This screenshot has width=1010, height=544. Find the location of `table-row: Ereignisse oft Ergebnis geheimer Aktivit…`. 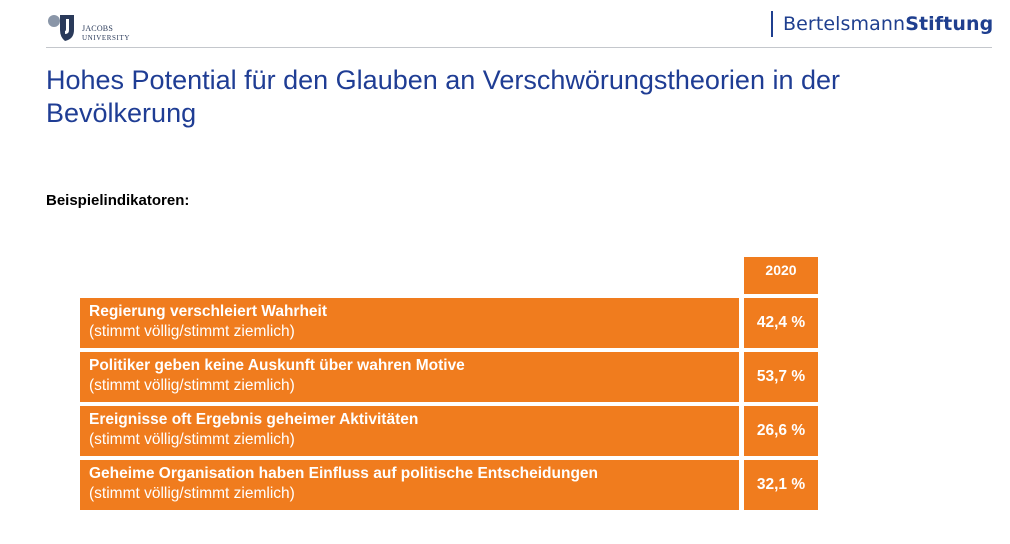

table-row: Ereignisse oft Ergebnis geheimer Aktivit… is located at coordinates (449, 431).